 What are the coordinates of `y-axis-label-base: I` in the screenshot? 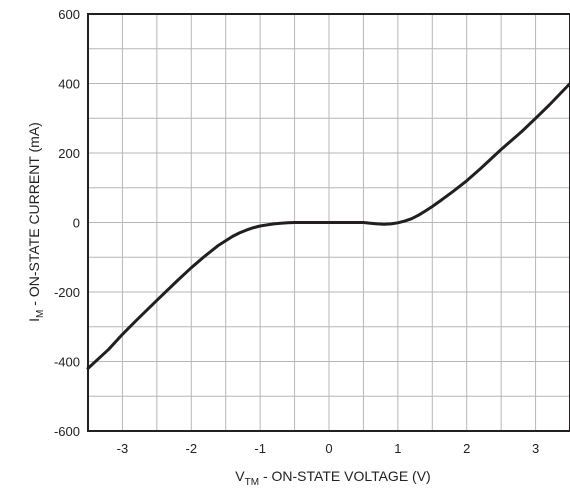 It's located at (34, 320).